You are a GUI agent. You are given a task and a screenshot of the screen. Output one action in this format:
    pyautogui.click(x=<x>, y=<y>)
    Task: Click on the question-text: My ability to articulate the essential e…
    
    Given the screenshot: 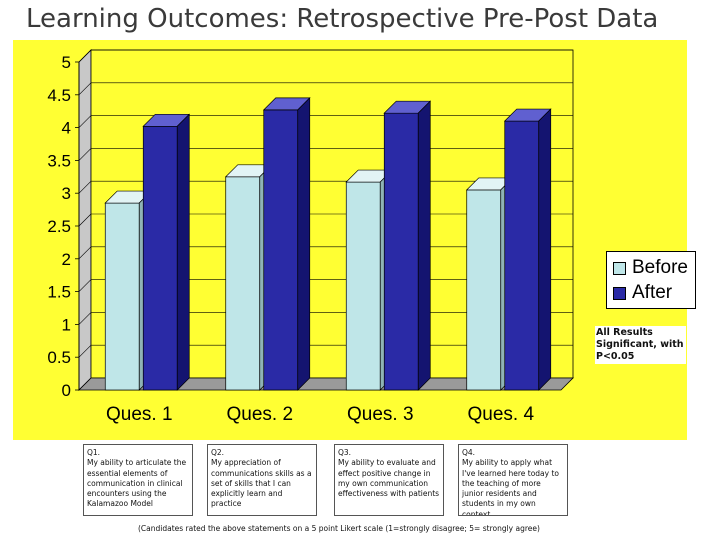 What is the action you would take?
    pyautogui.click(x=137, y=483)
    